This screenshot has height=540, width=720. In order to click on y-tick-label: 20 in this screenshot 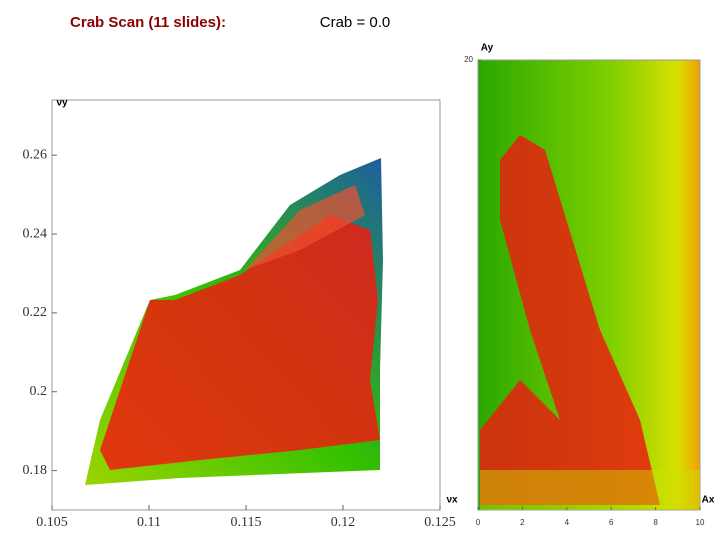, I will do `click(468, 59)`.